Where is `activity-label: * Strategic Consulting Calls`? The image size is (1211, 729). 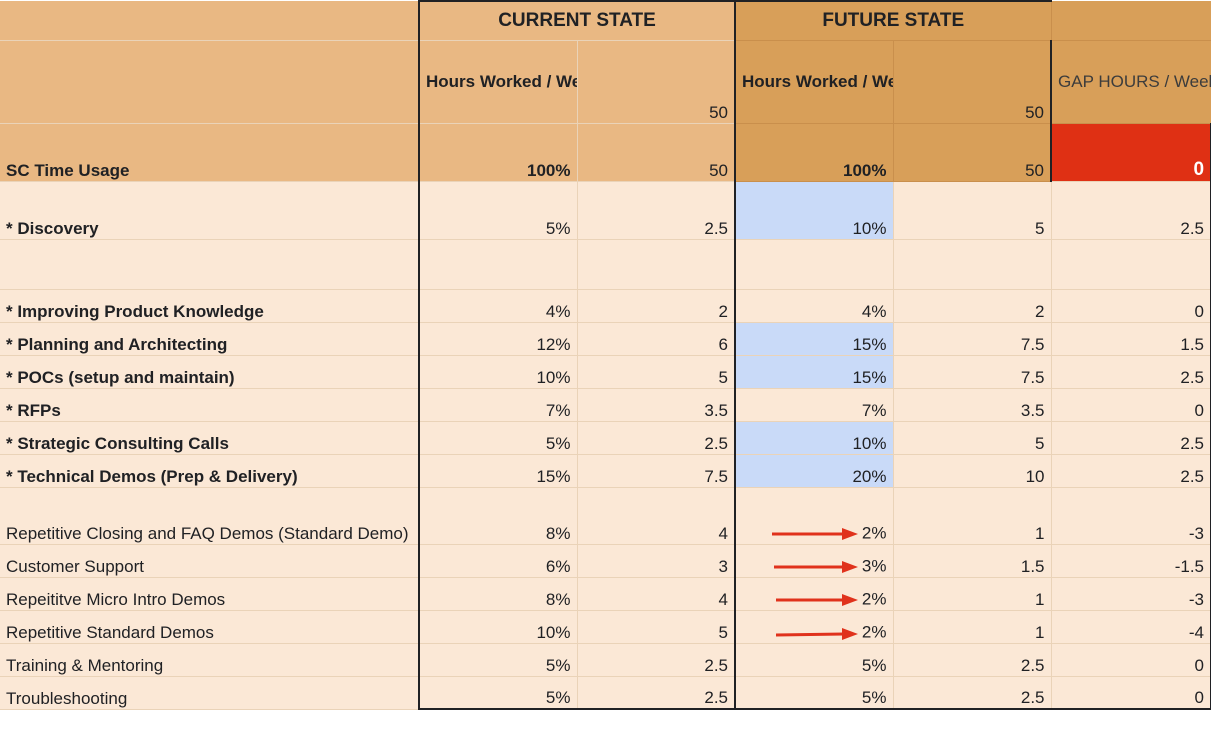 activity-label: * Strategic Consulting Calls is located at coordinates (210, 438).